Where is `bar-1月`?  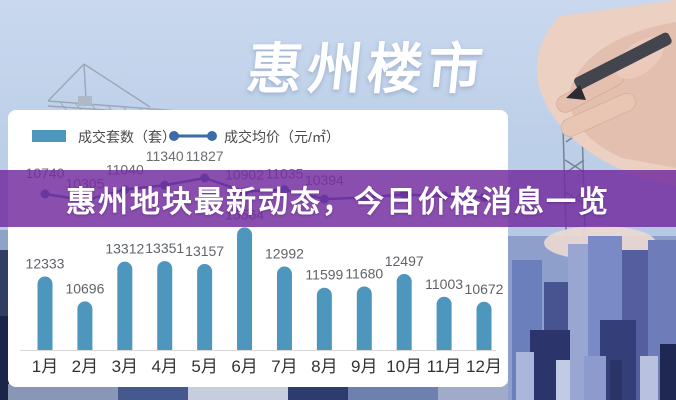
bar-1月 is located at coordinates (45, 313).